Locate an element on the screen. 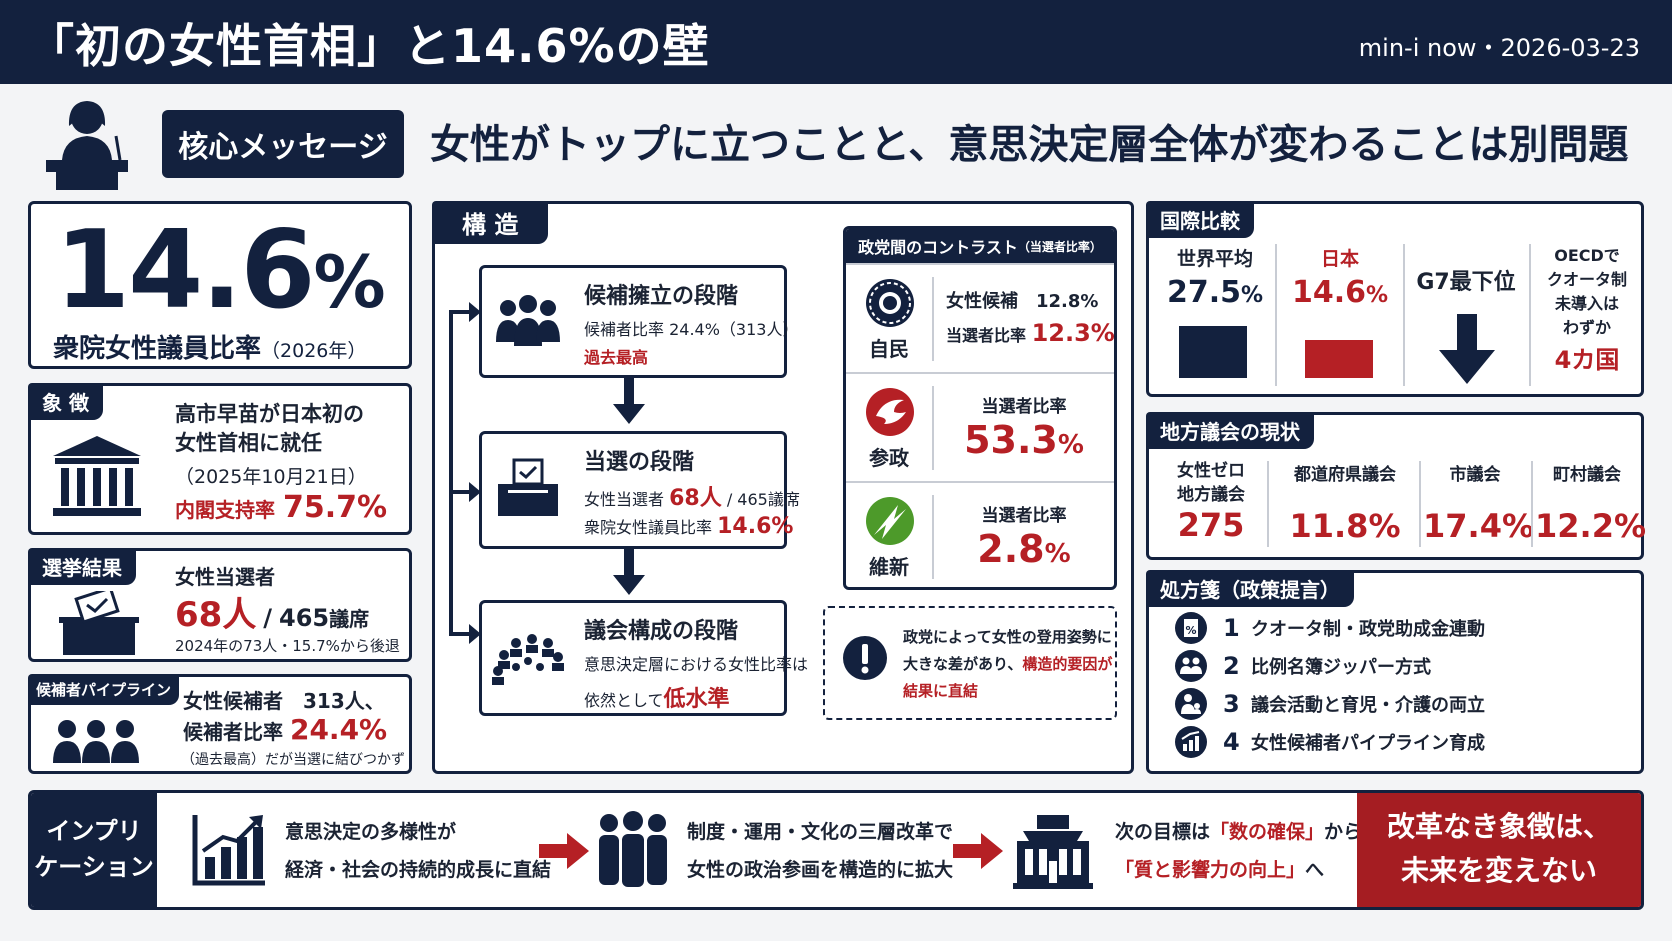 The width and height of the screenshot is (1672, 941). implication-text-1: 意思決定の多様性が 経済・社会の持続的成長に直結 is located at coordinates (418, 851).